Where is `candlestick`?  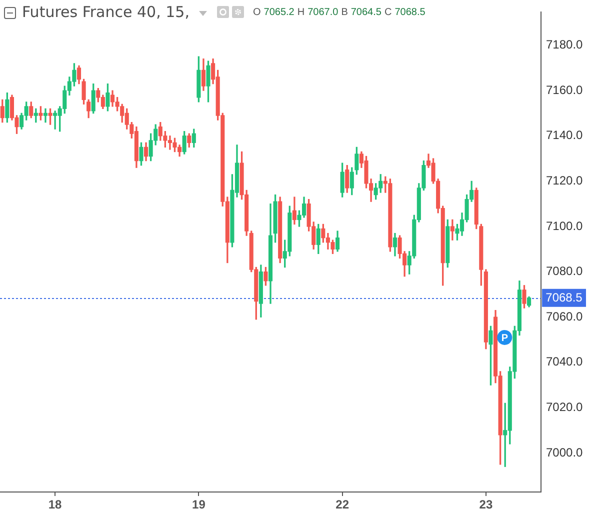
candlestick is located at coordinates (45, 115).